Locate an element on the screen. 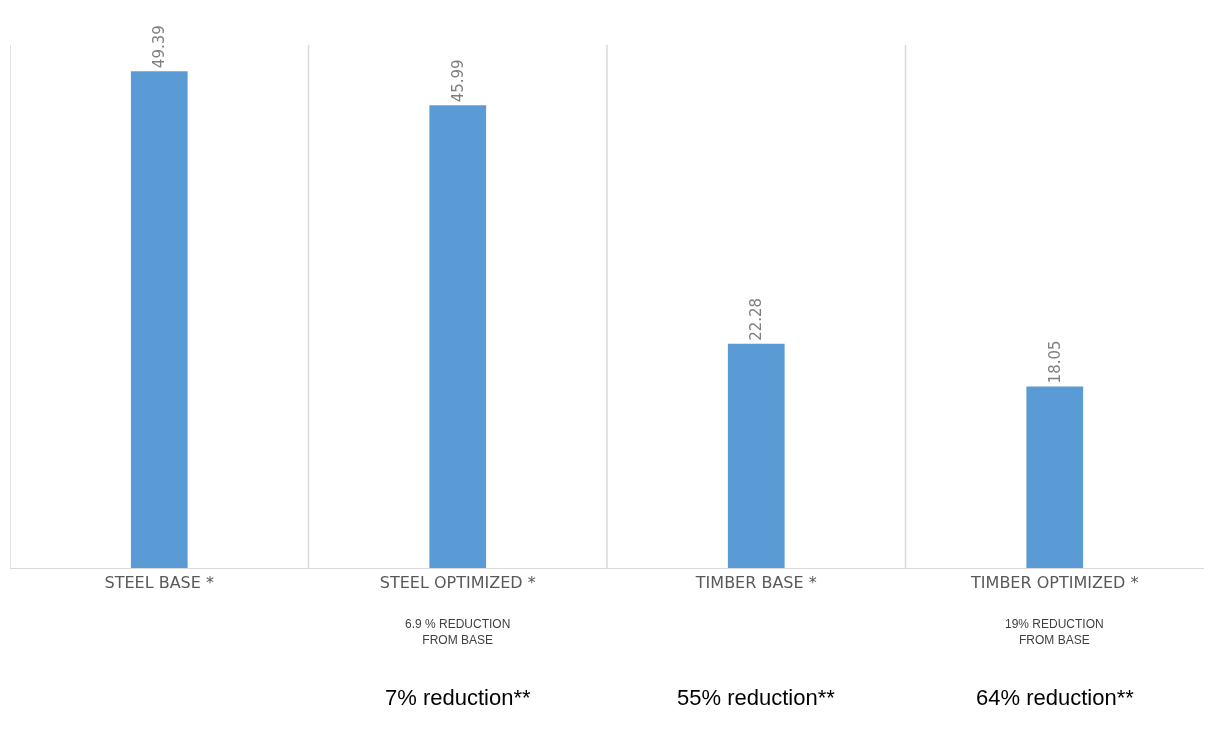 This screenshot has height=738, width=1209. data-label: 18.05 is located at coordinates (1054, 362).